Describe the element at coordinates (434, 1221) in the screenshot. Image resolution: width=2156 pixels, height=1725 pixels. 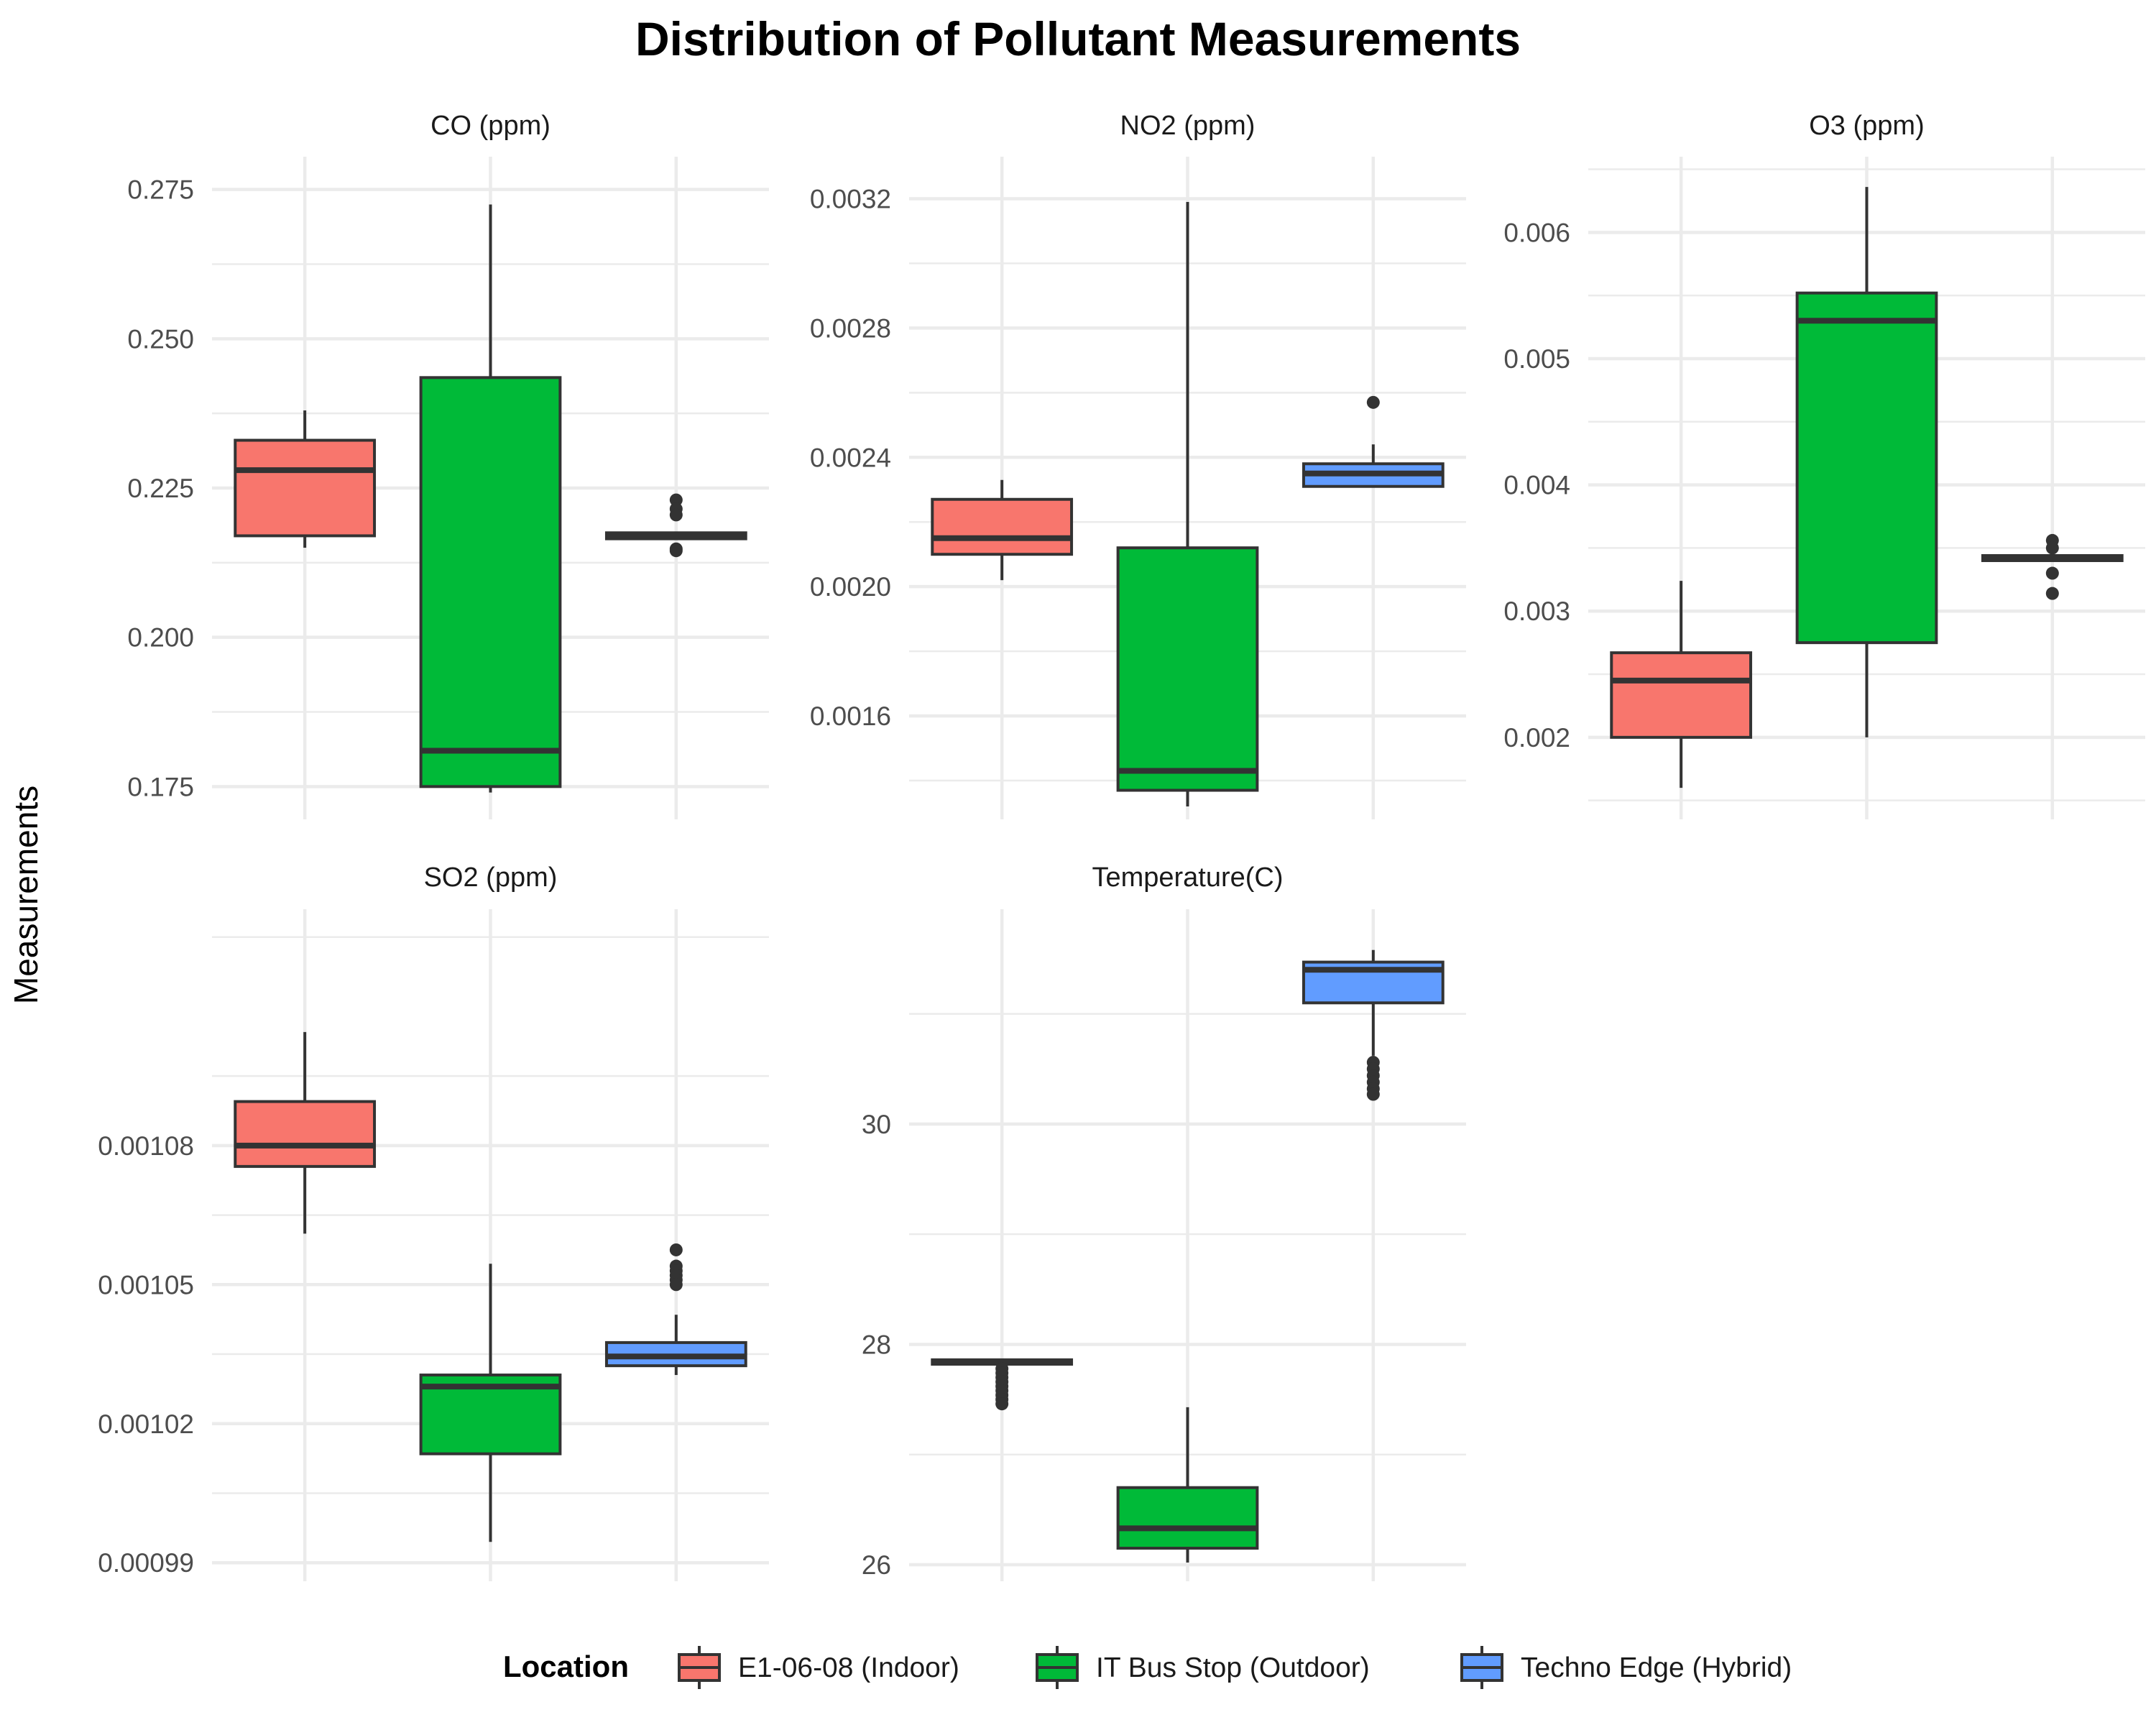
I see `panel-3: SO2 (ppm) 0.00099 0.00102 0.00105 0.00108` at that location.